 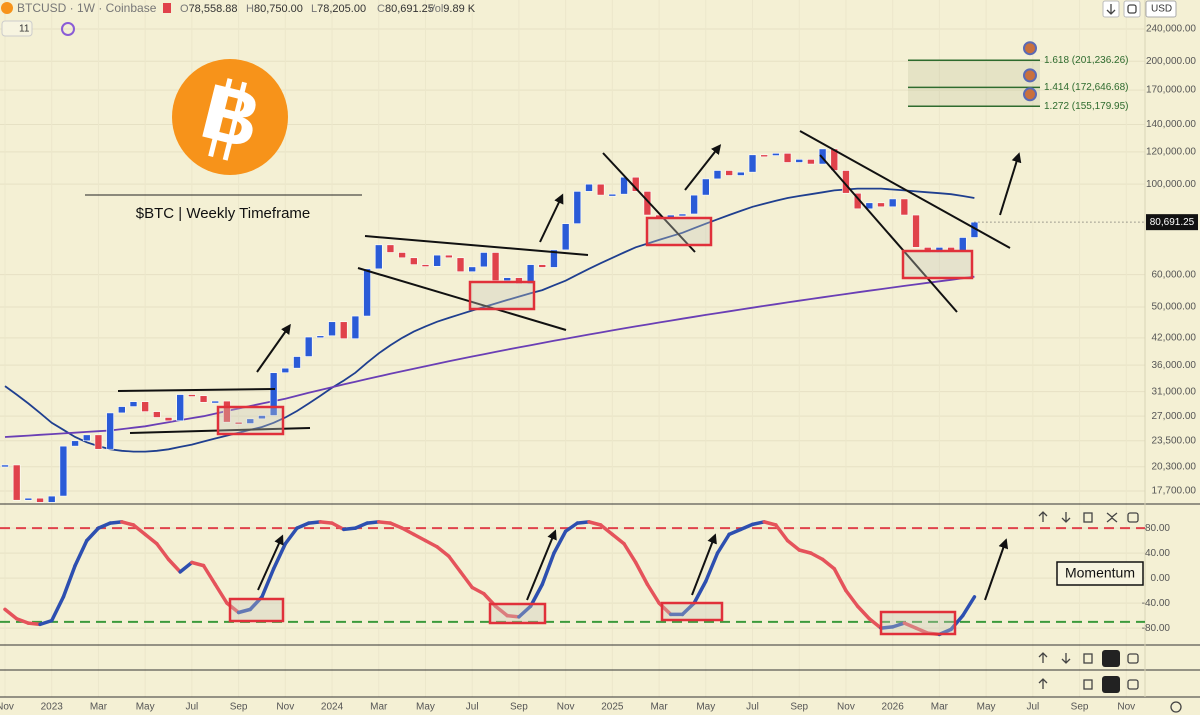 I want to click on ohlc-value: 78,558.88, so click(x=213, y=9).